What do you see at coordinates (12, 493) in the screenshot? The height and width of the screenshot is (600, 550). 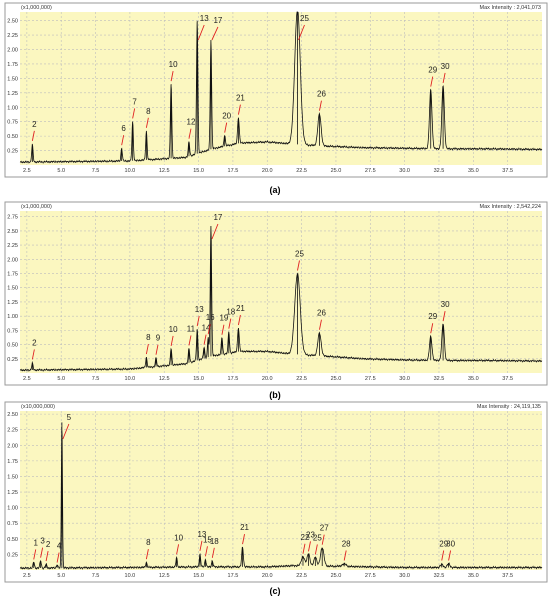 I see `y-tick-label: 1.25` at bounding box center [12, 493].